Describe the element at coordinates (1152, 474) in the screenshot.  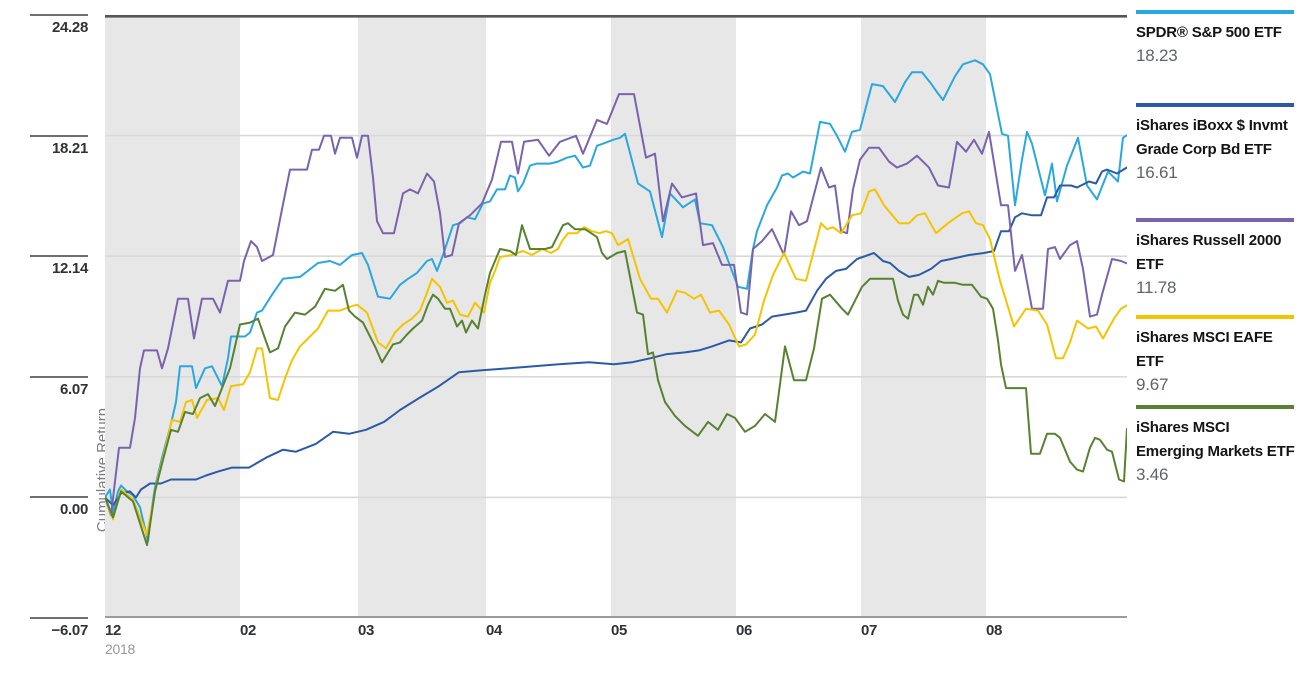
I see `legend-item-value: 3.46` at that location.